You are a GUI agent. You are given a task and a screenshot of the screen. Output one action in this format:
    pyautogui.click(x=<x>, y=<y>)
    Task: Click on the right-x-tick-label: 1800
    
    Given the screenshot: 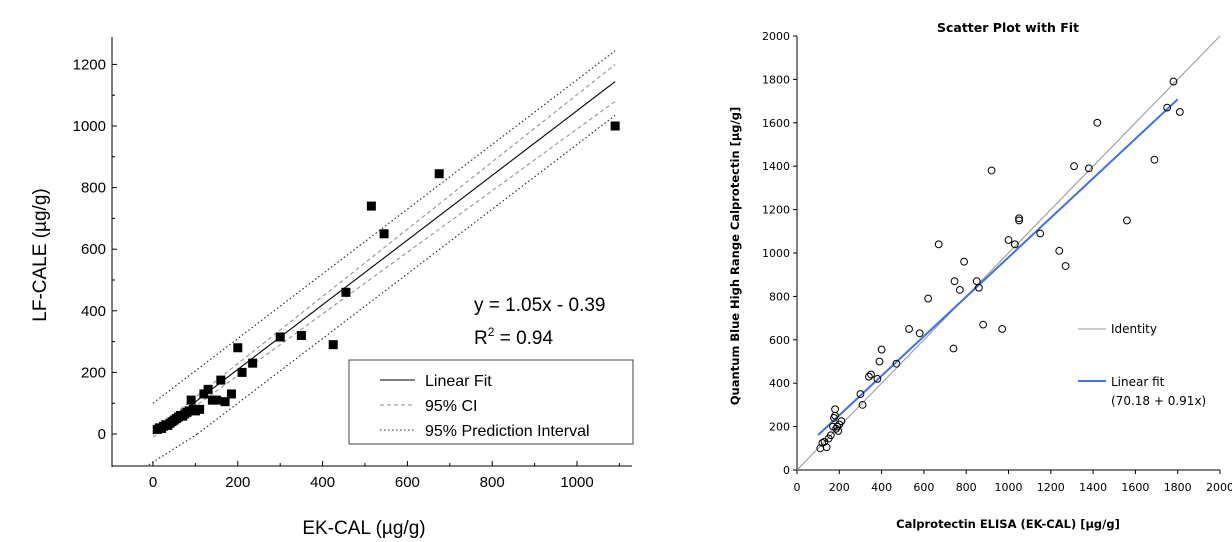 What is the action you would take?
    pyautogui.click(x=1178, y=487)
    